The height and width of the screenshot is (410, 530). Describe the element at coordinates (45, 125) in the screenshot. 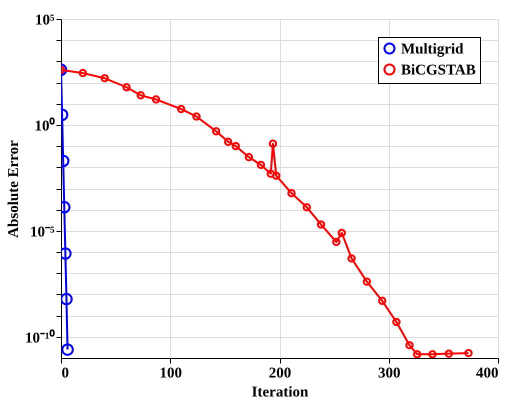

I see `y-tick-label: 10⁰` at that location.